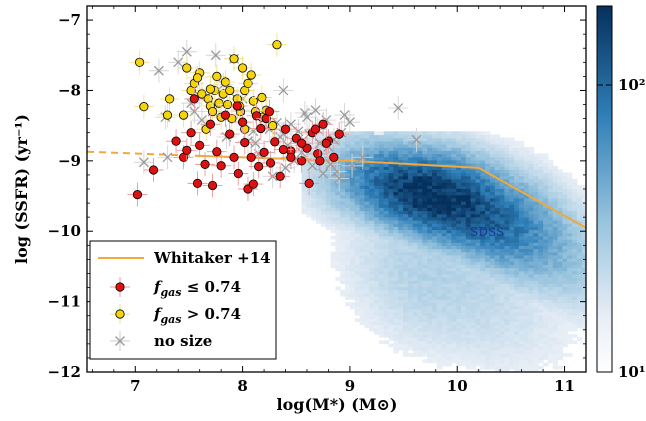 This screenshot has width=646, height=421. Describe the element at coordinates (170, 319) in the screenshot. I see `legend-high-sub: gas` at that location.